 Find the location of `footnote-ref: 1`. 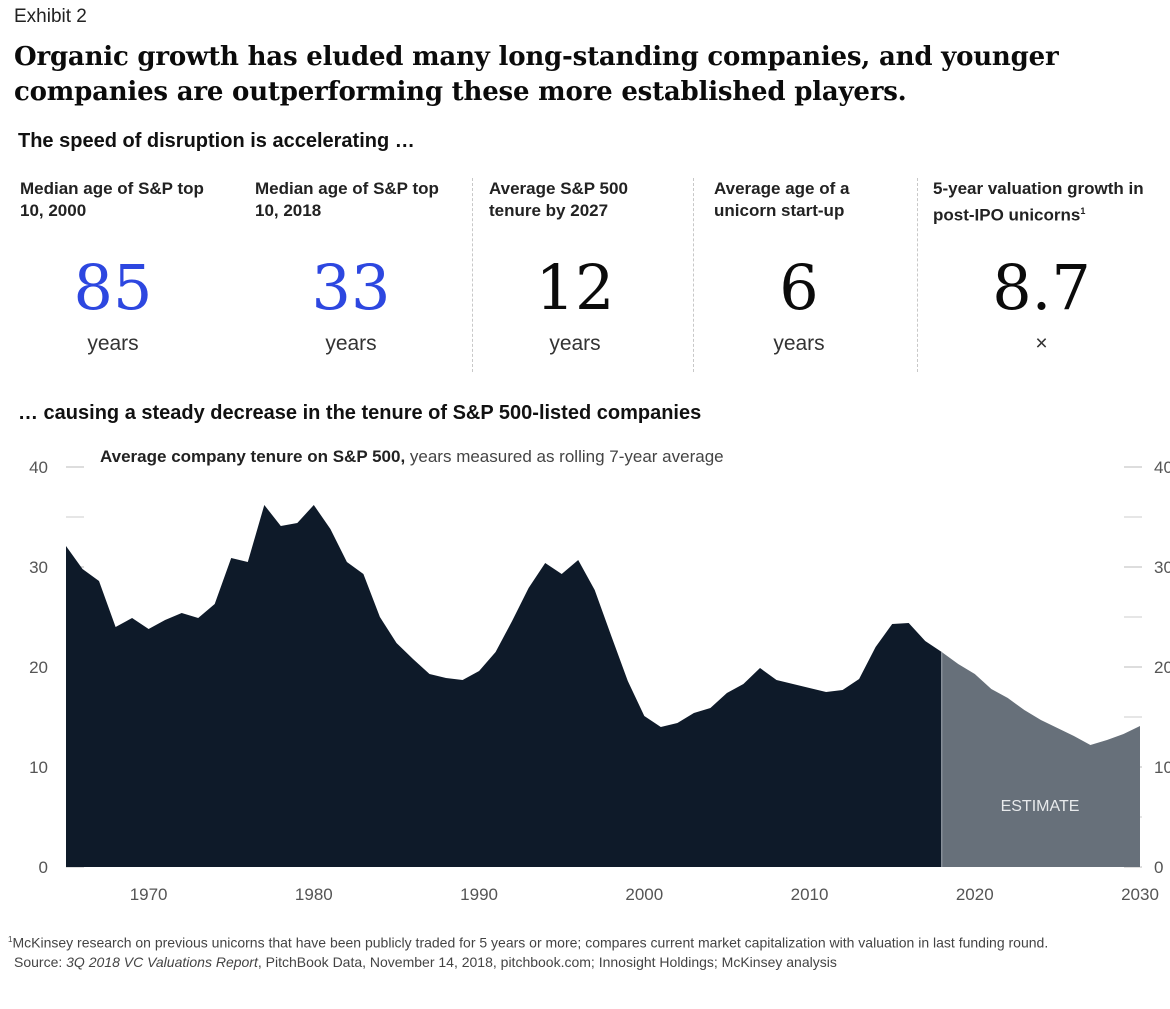

footnote-ref: 1 is located at coordinates (1083, 211).